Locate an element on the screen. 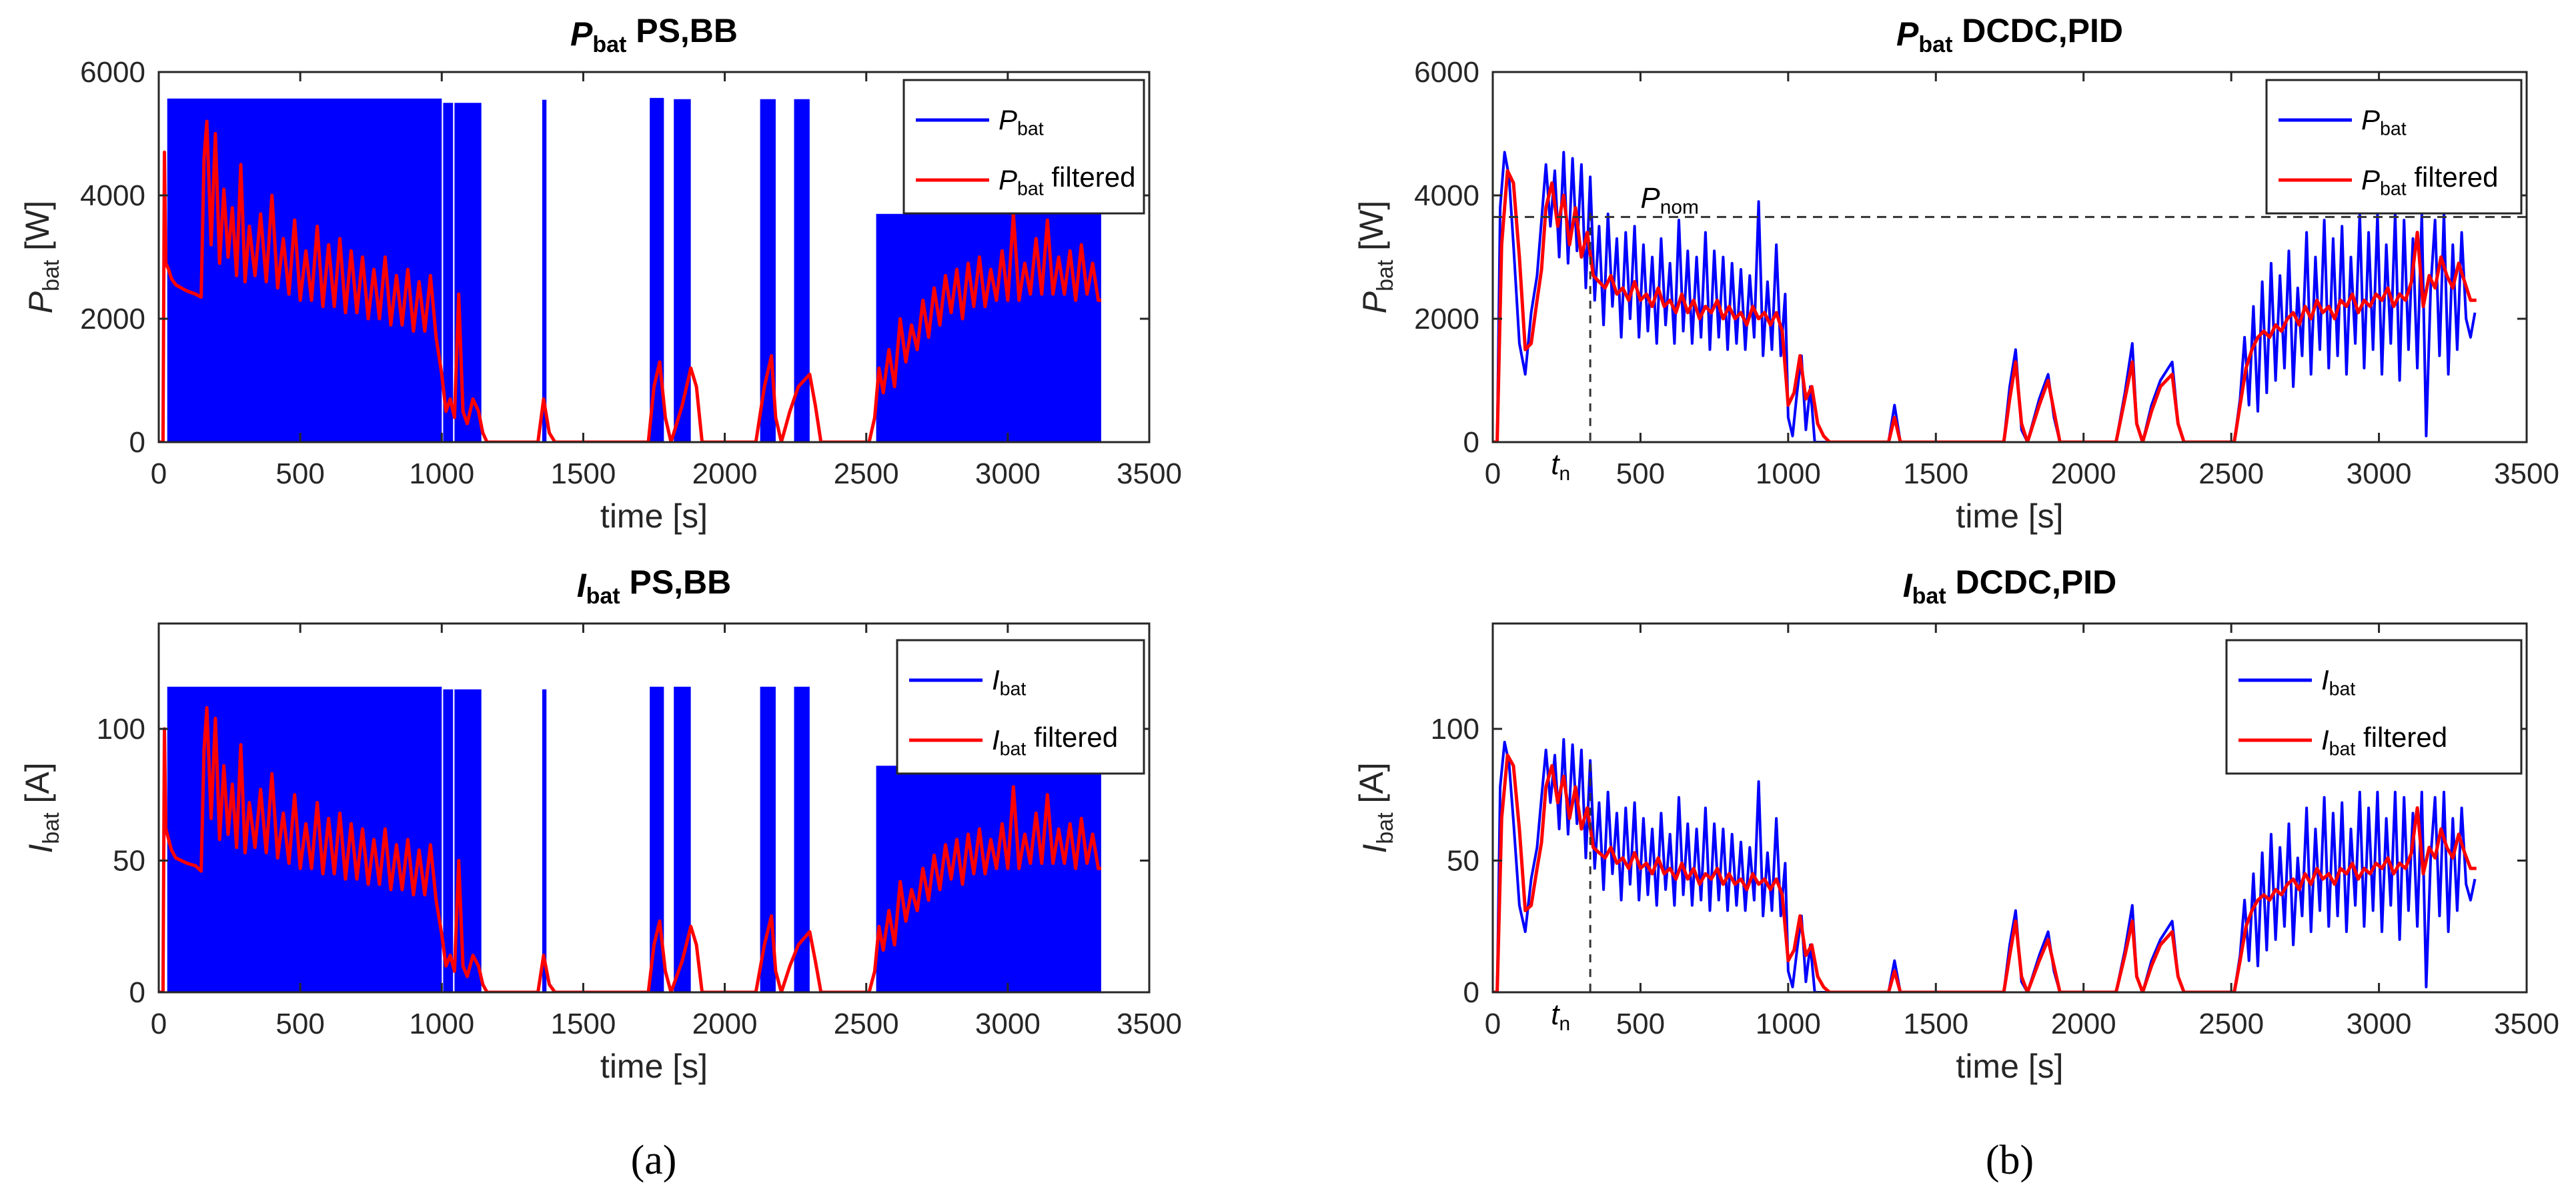 Image resolution: width=2576 pixels, height=1203 pixels. legend-entry: Pbat is located at coordinates (1021, 122).